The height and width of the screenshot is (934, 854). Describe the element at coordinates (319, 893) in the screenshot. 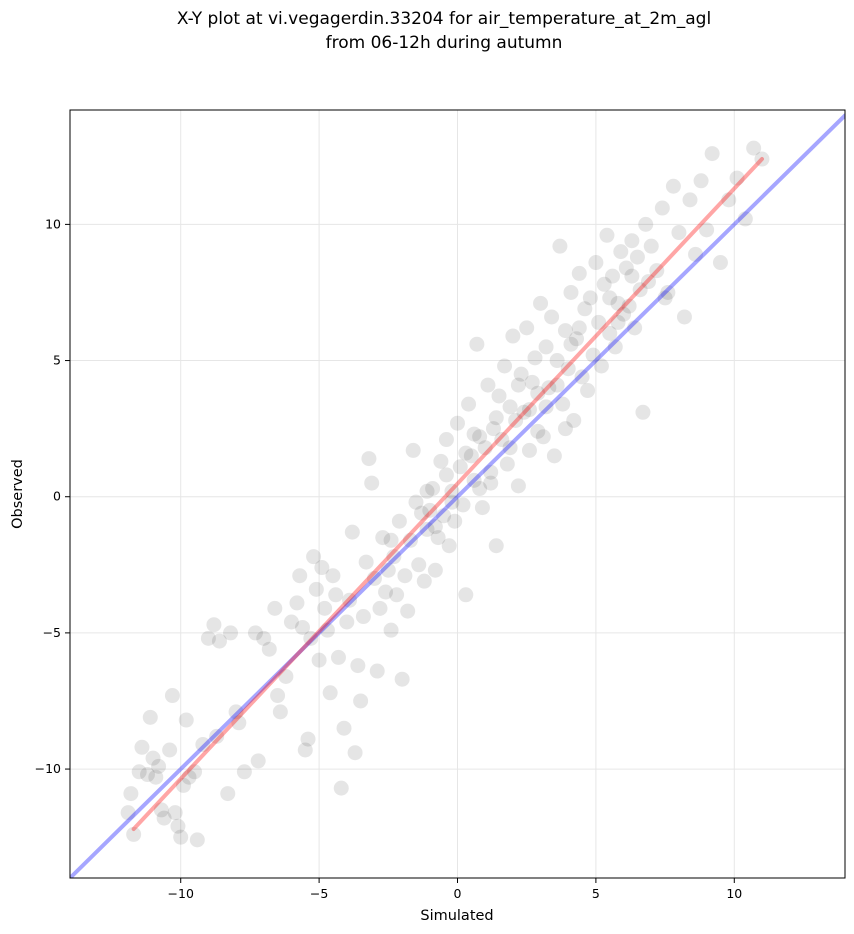

I see `x-tick-label: −5` at that location.